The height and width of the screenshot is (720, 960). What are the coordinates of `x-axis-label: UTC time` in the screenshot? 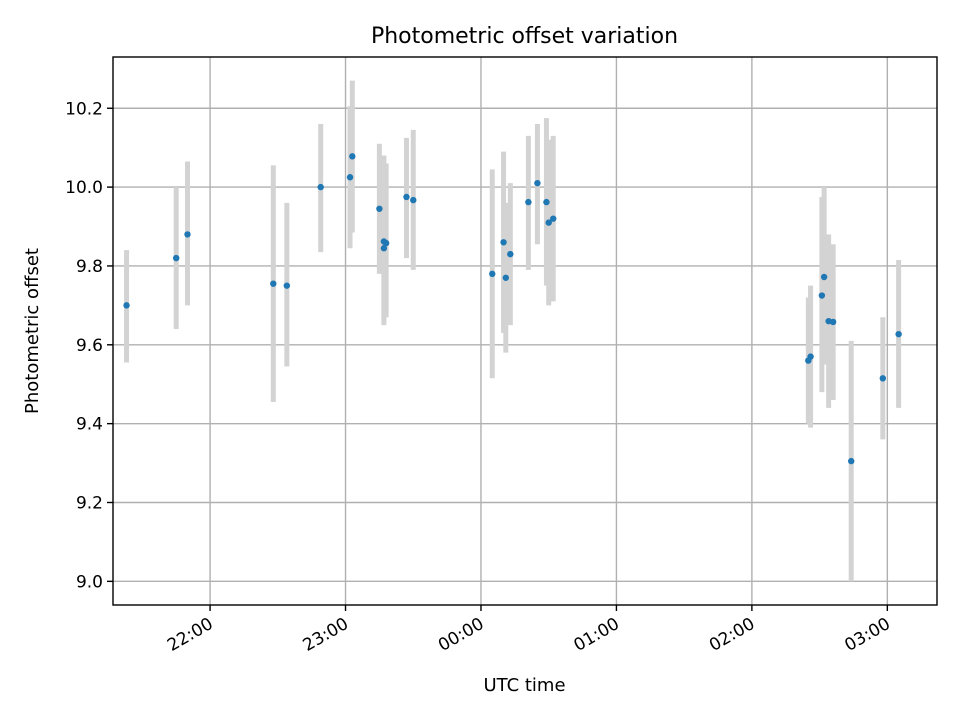 It's located at (524, 685).